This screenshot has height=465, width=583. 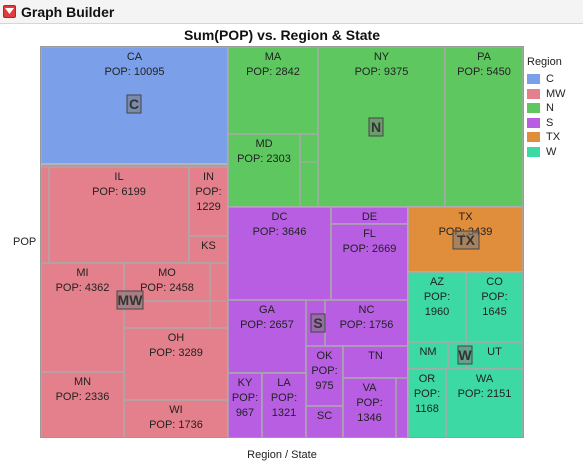 What do you see at coordinates (82, 404) in the screenshot?
I see `tile-mn` at bounding box center [82, 404].